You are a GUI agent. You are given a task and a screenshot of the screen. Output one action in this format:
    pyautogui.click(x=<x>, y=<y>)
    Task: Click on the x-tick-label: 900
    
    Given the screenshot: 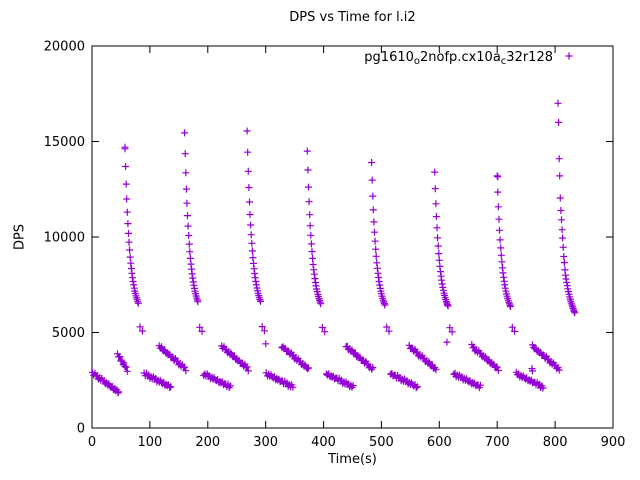 What is the action you would take?
    pyautogui.click(x=613, y=442)
    